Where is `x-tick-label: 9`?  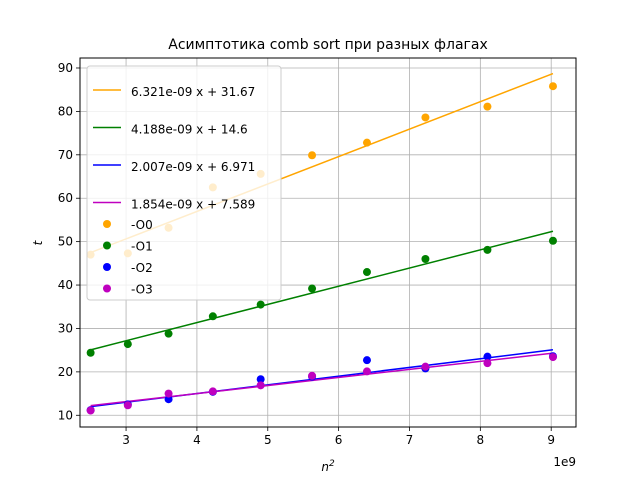
x-tick-label: 9 is located at coordinates (551, 440).